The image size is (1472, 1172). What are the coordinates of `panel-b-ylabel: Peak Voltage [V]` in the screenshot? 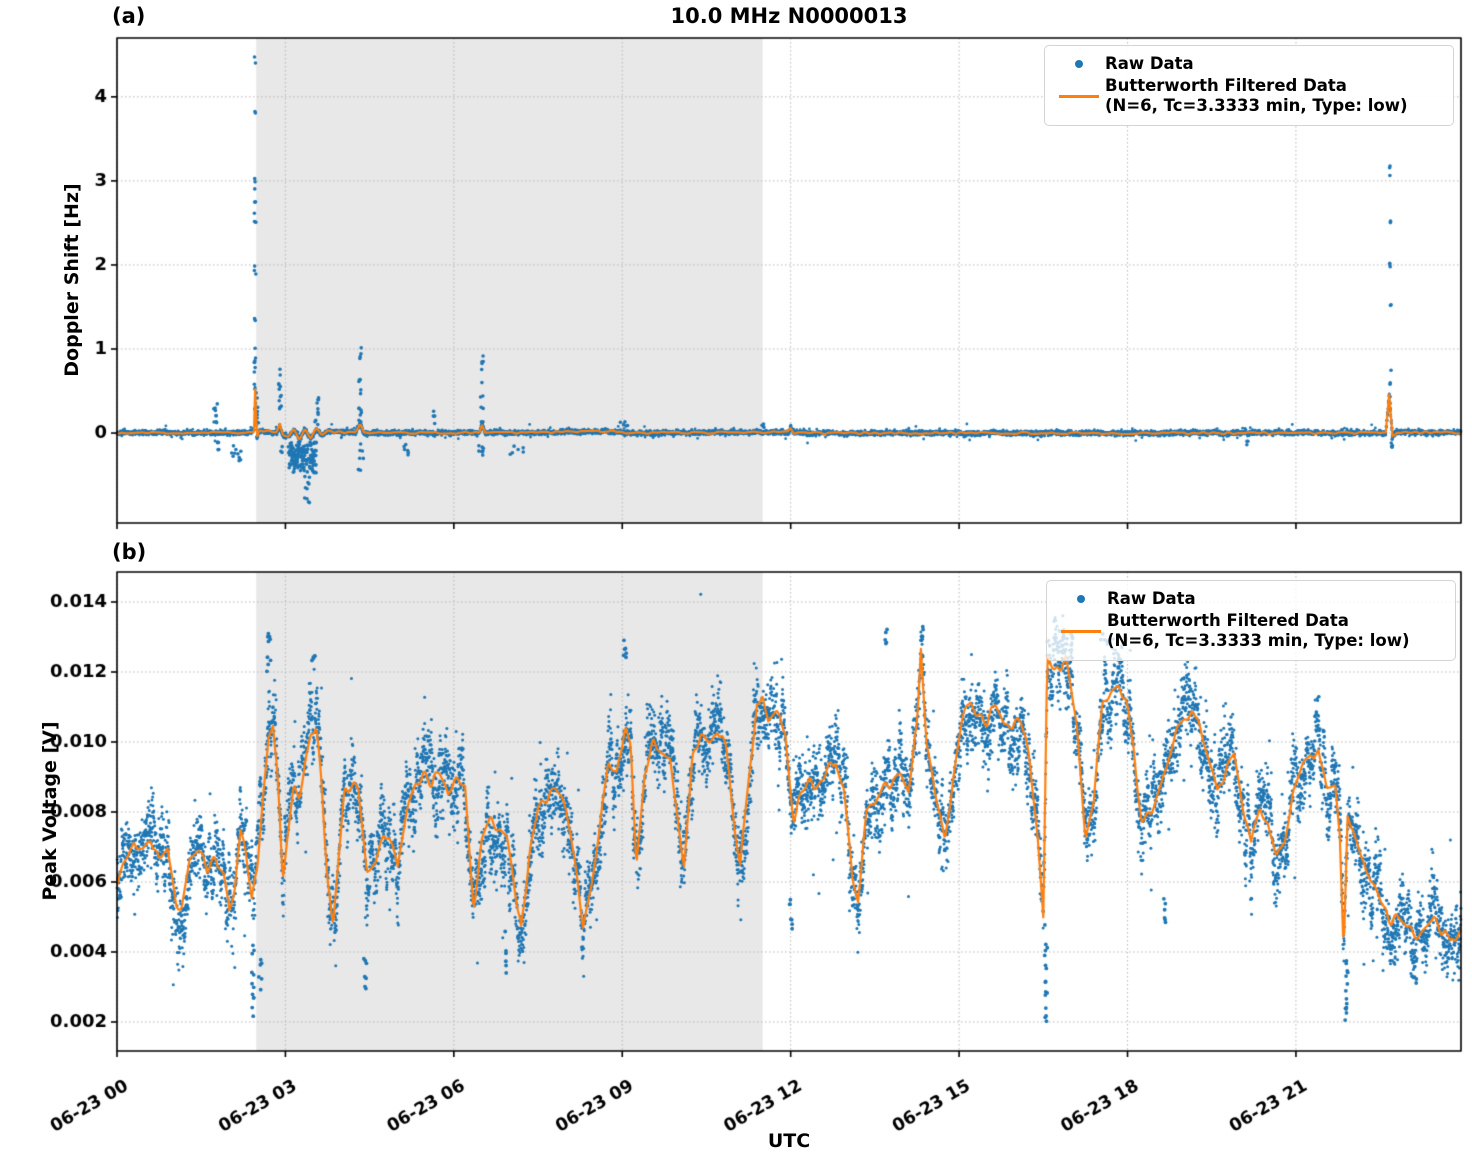 It's located at (50, 811).